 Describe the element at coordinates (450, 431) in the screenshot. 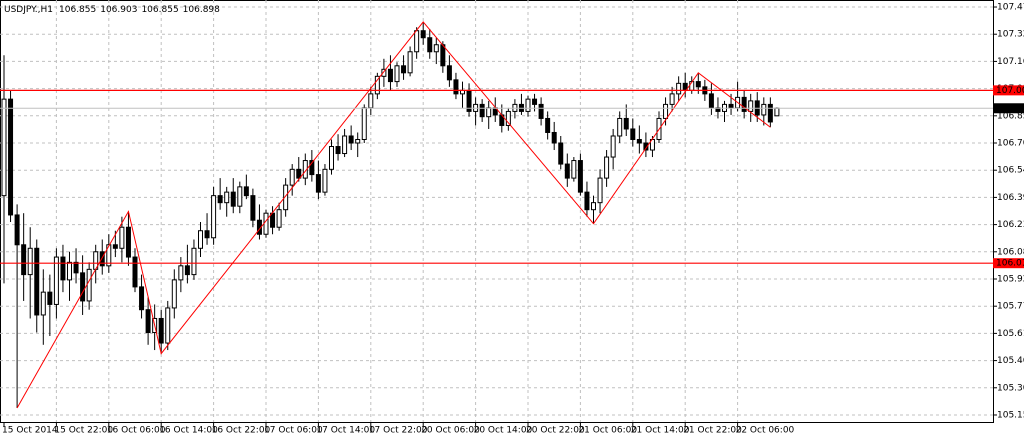

I see `x-tick-label: 20 Oct 06:00` at that location.